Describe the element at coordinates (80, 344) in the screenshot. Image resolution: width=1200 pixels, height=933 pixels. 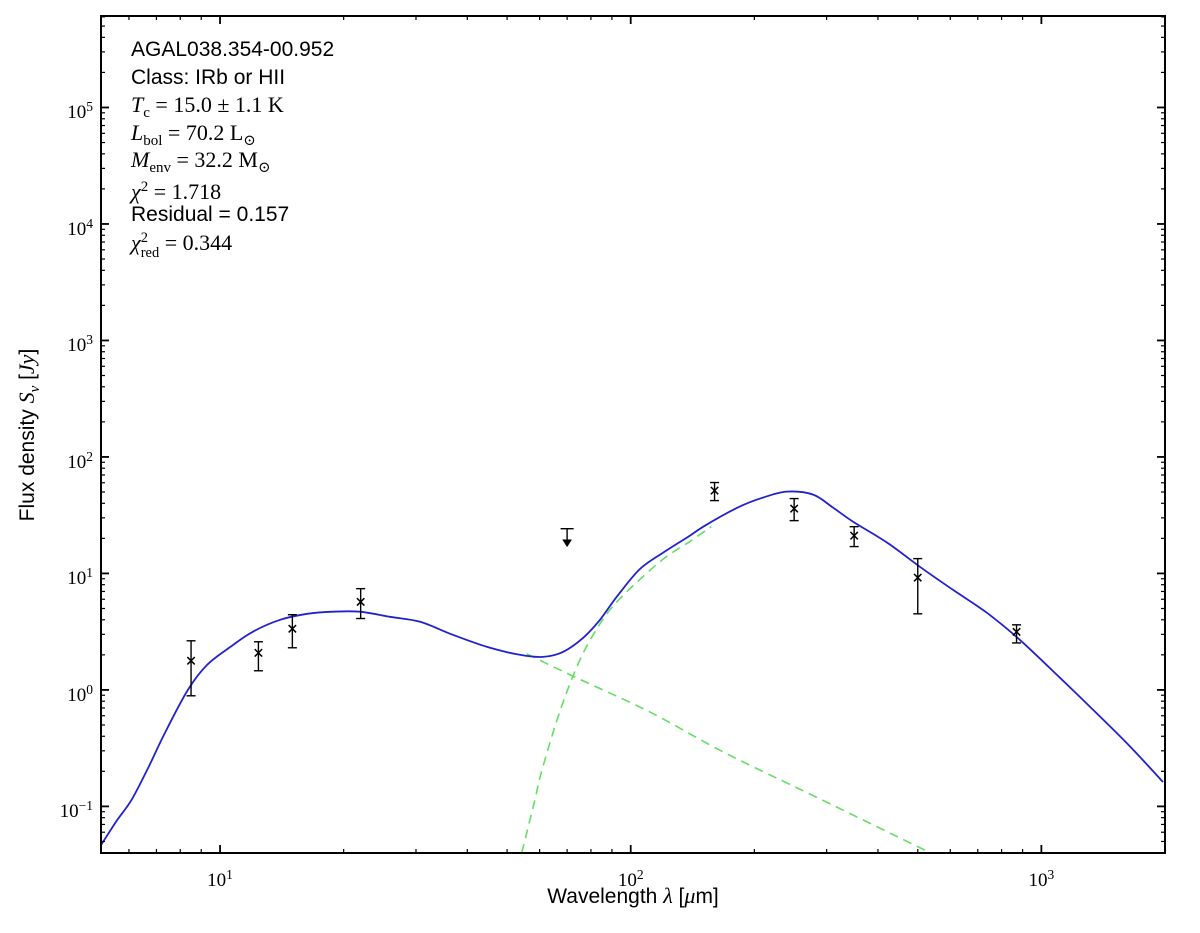
I see `y-tick-label: 10³` at that location.